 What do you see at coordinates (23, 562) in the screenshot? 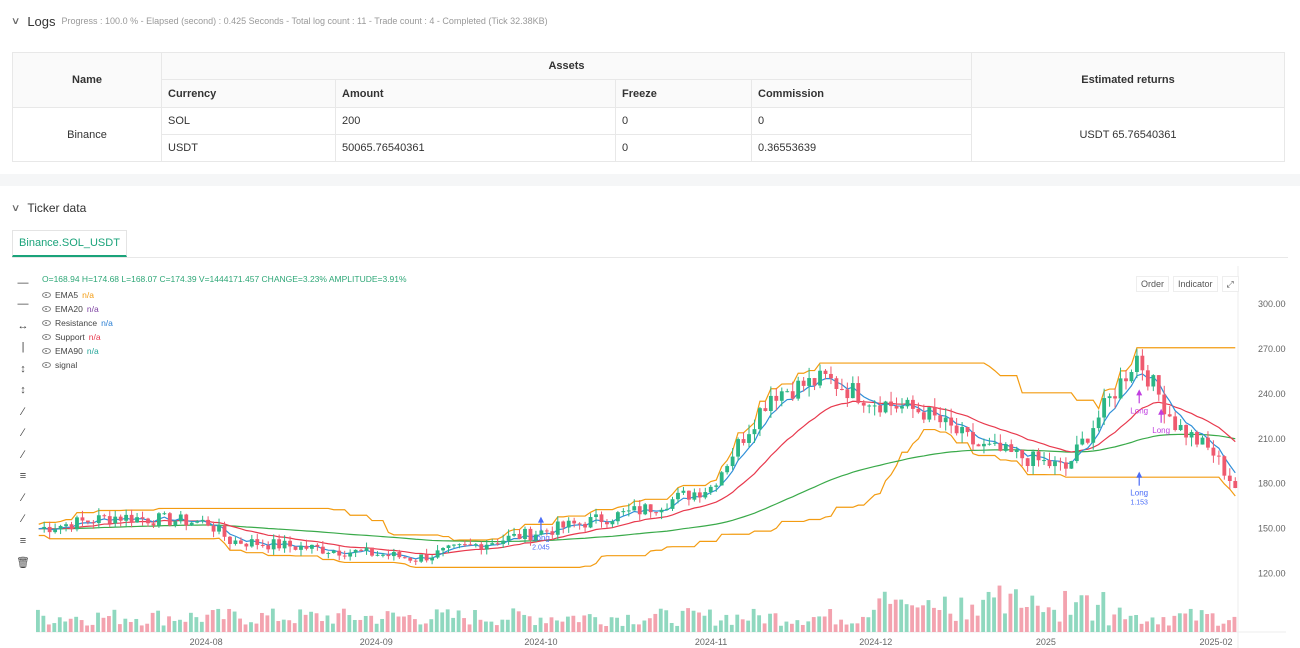
I see `trash-icon: 🗑` at bounding box center [23, 562].